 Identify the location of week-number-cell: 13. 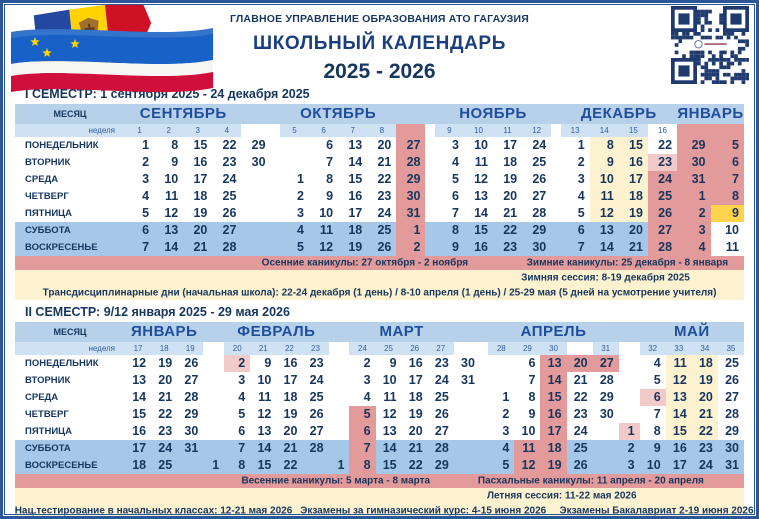
(575, 130).